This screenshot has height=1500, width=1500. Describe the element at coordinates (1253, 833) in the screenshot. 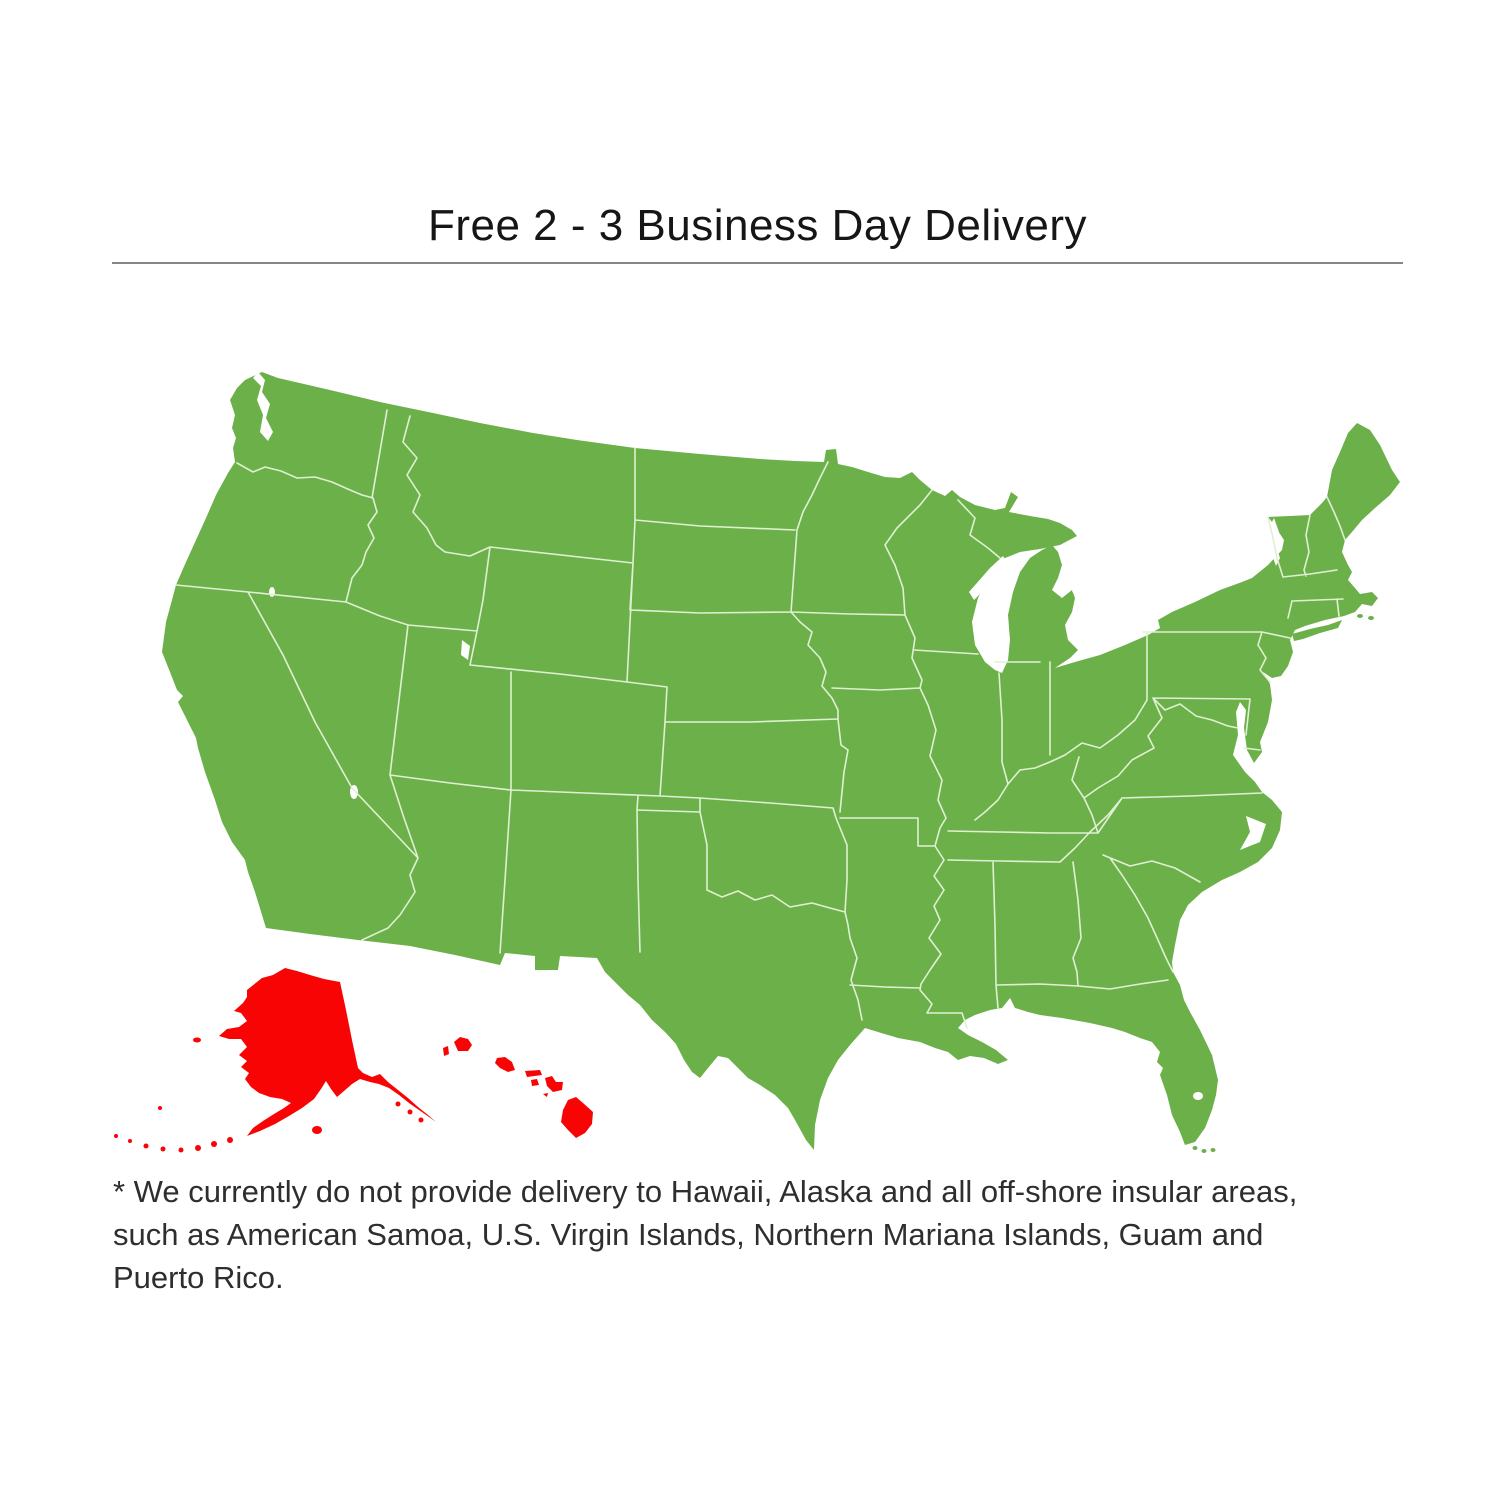

I see `pamlico-sound` at that location.